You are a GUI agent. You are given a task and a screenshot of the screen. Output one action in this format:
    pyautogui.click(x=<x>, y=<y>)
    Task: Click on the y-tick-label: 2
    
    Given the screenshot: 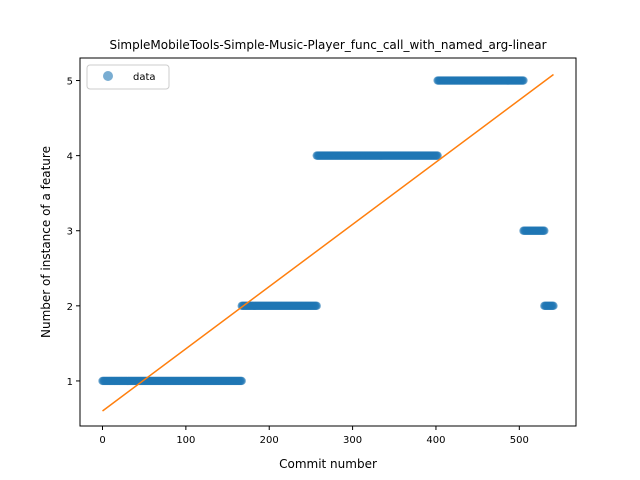 What is the action you would take?
    pyautogui.click(x=70, y=307)
    